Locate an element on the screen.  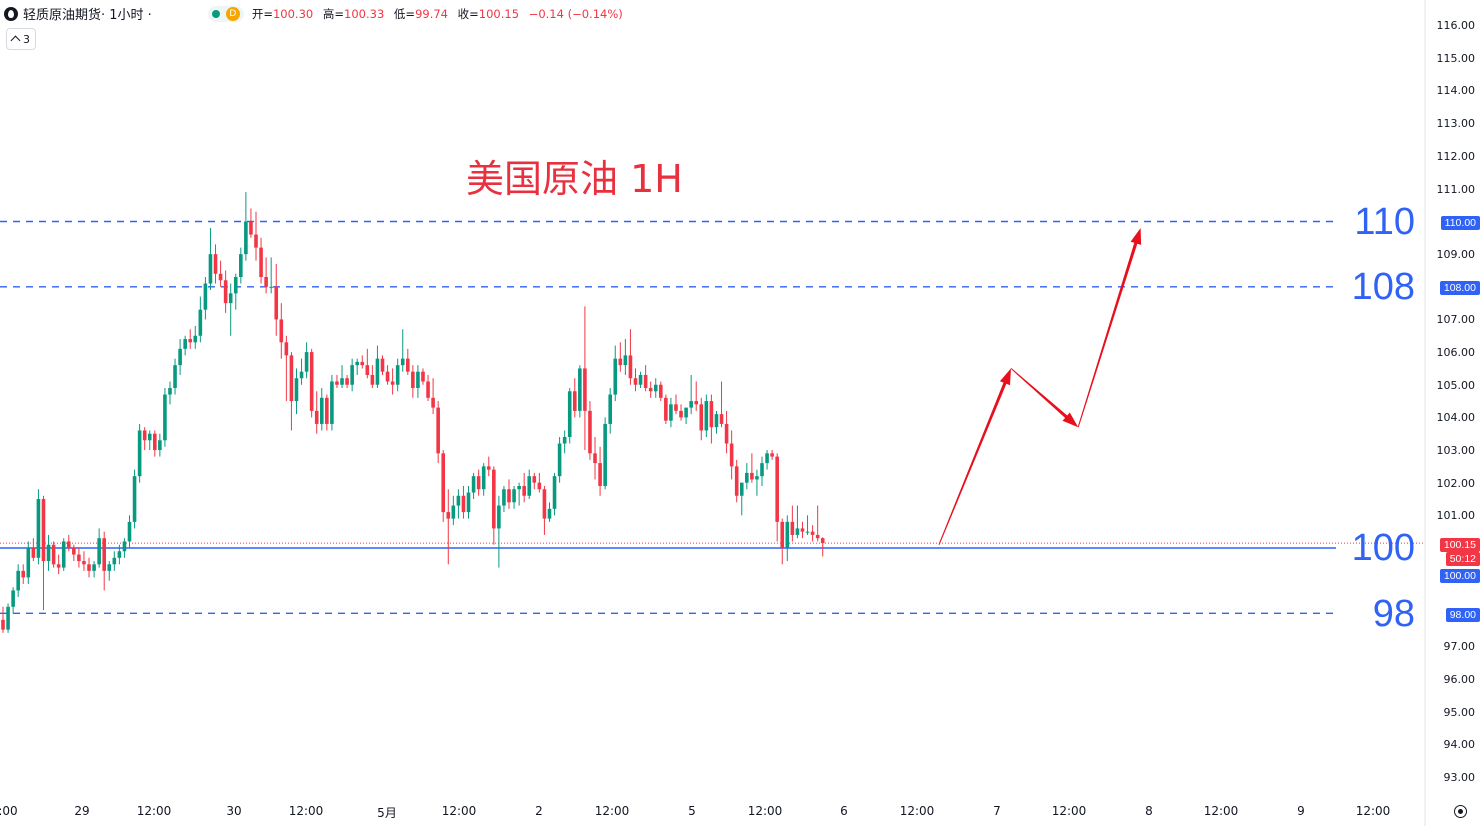
level-label-110: 110 is located at coordinates (1384, 222).